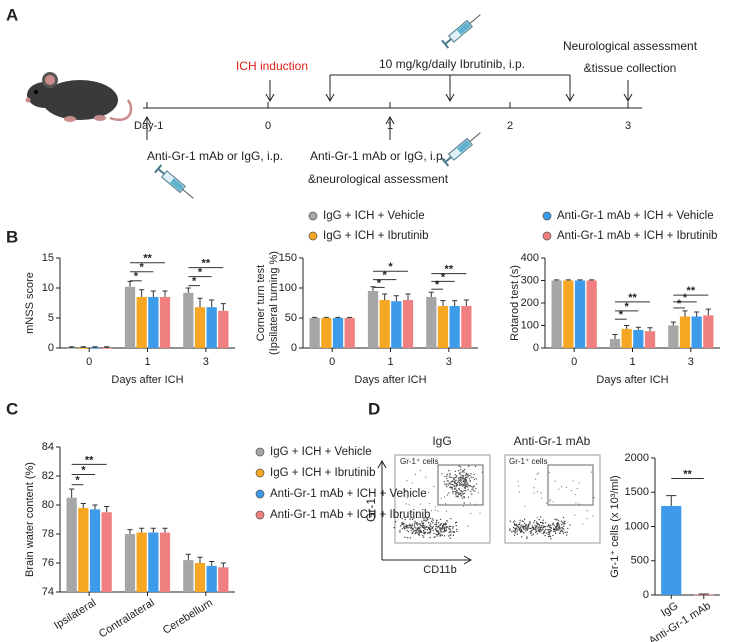 The width and height of the screenshot is (746, 642). I want to click on syringe-liquid, so click(464, 146).